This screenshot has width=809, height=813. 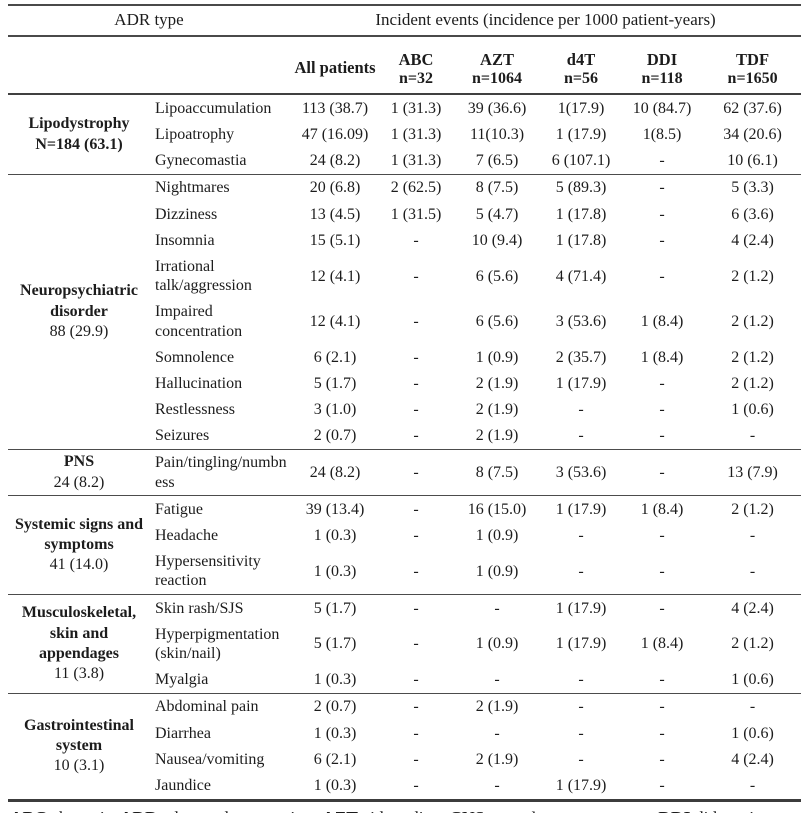 What do you see at coordinates (185, 240) in the screenshot?
I see `adr-name-cell: Insomnia` at bounding box center [185, 240].